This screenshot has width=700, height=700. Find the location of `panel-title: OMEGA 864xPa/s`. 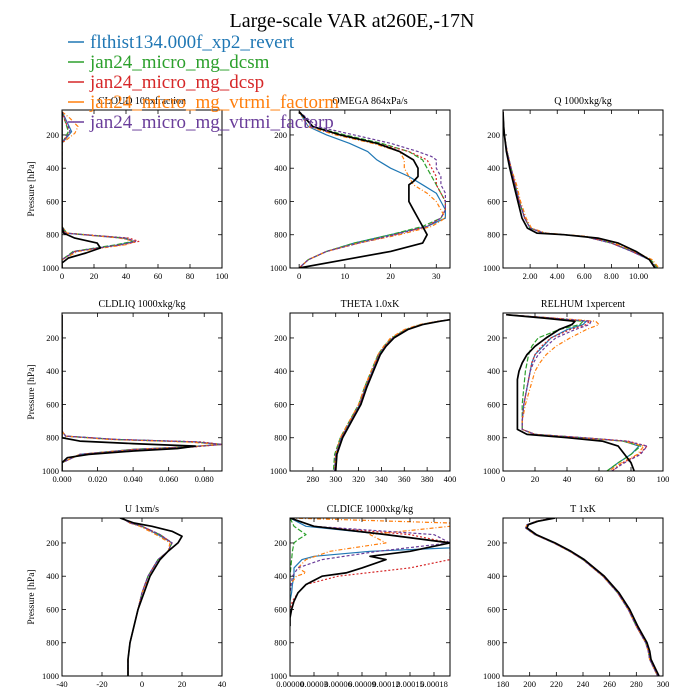

panel-title: OMEGA 864xPa/s is located at coordinates (369, 101).